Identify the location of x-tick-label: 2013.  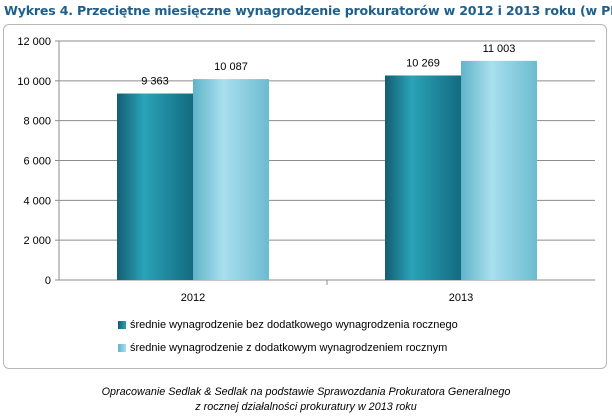
(461, 298).